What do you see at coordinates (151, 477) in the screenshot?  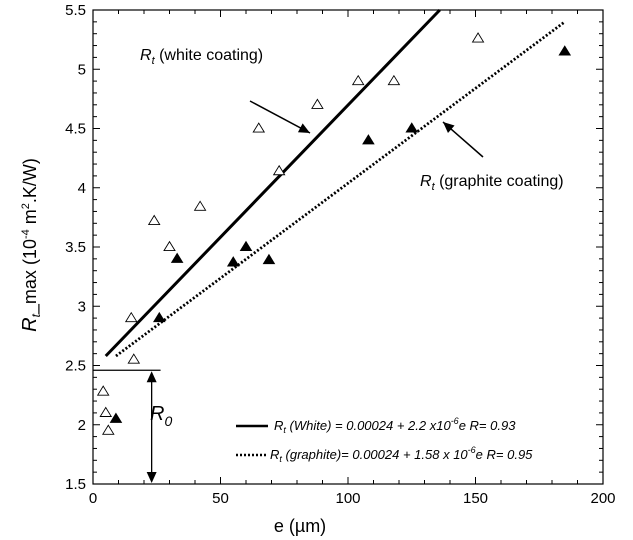 I see `r0-arrow-head-bottom` at bounding box center [151, 477].